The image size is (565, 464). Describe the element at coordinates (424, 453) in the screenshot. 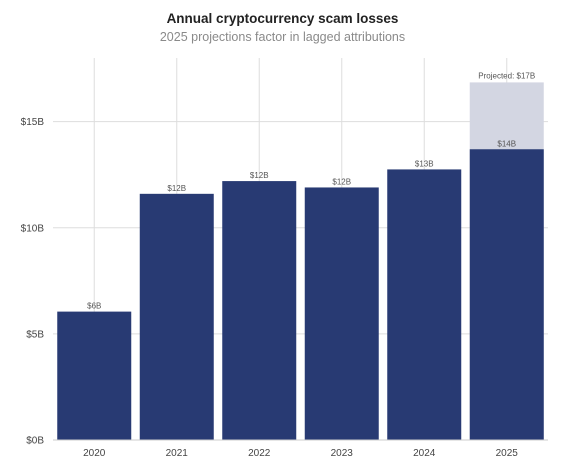

I see `x-tick-label: 2024` at that location.